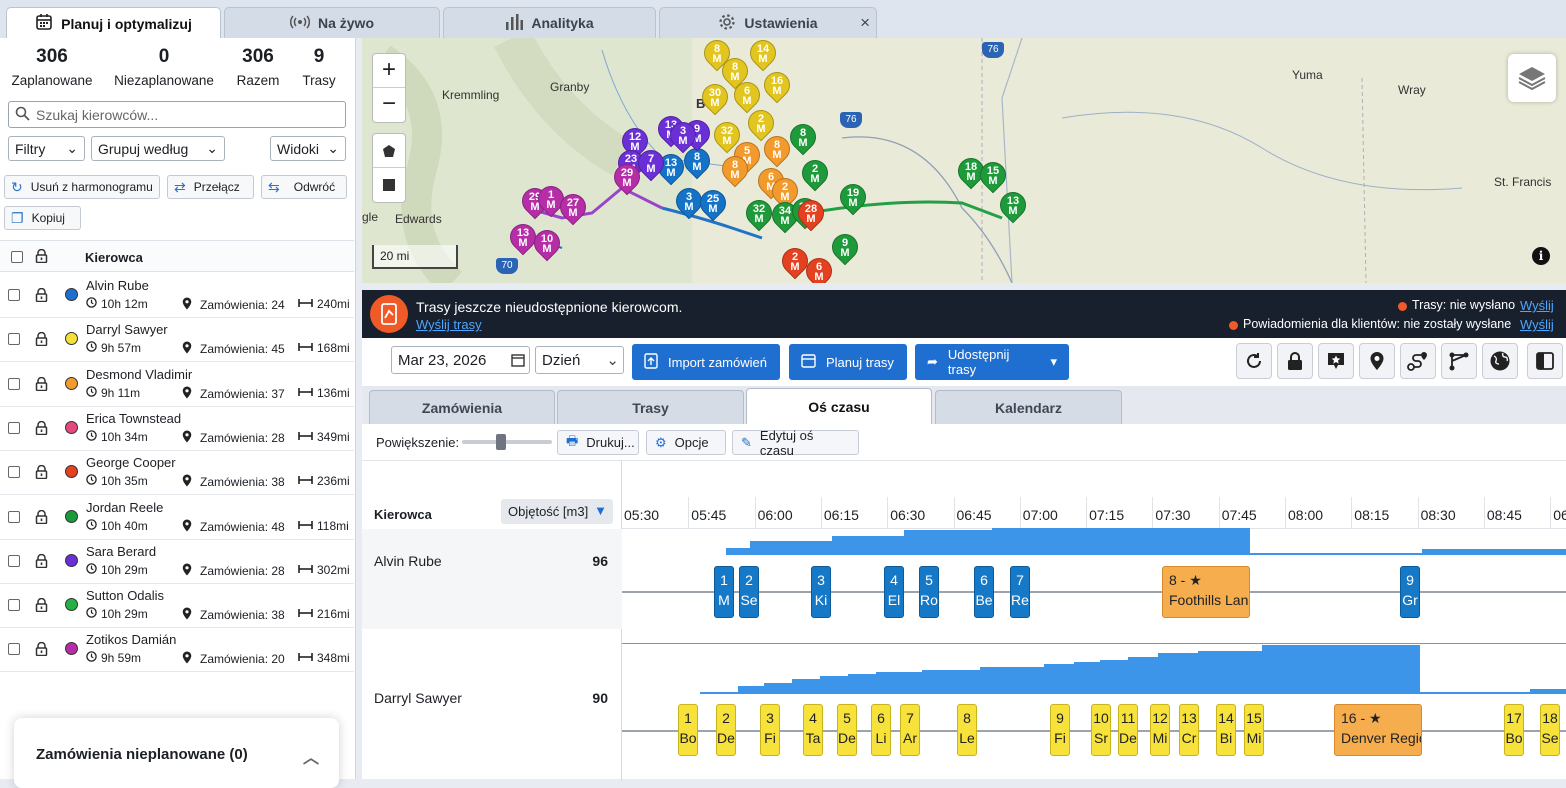  I want to click on driver-row: Alvin Rube 10h 12m Zamówienia: 24 240mi, so click(177, 296).